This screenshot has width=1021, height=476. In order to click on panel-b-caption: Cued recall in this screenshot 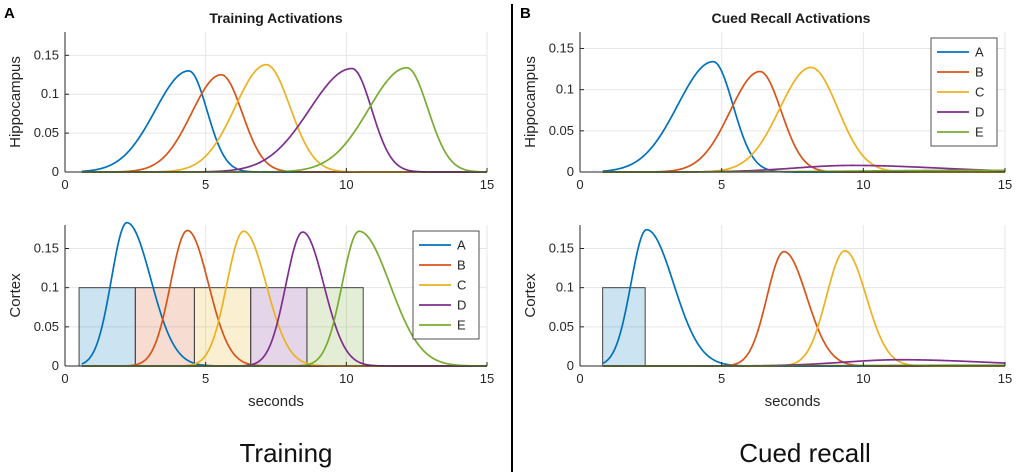, I will do `click(805, 453)`.